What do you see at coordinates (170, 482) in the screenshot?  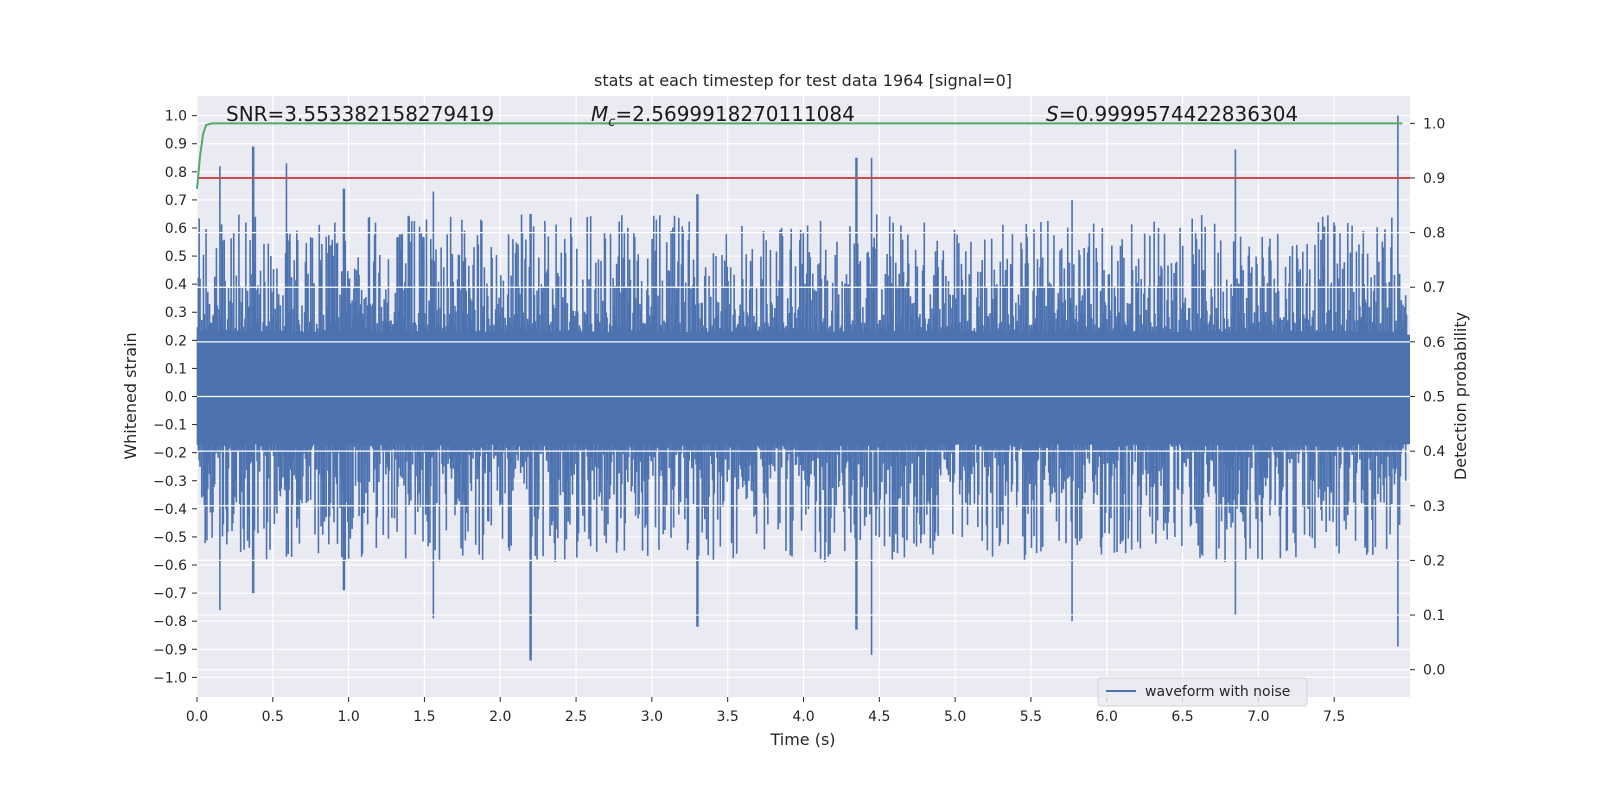 I see `y-left-tick-label: −0.3` at bounding box center [170, 482].